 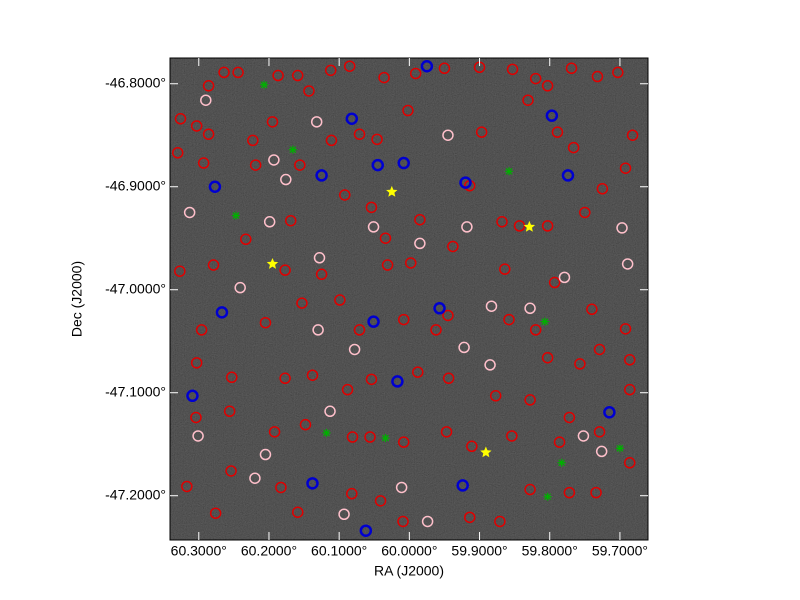 What do you see at coordinates (199, 551) in the screenshot?
I see `x-tick-label: 60.3000°` at bounding box center [199, 551].